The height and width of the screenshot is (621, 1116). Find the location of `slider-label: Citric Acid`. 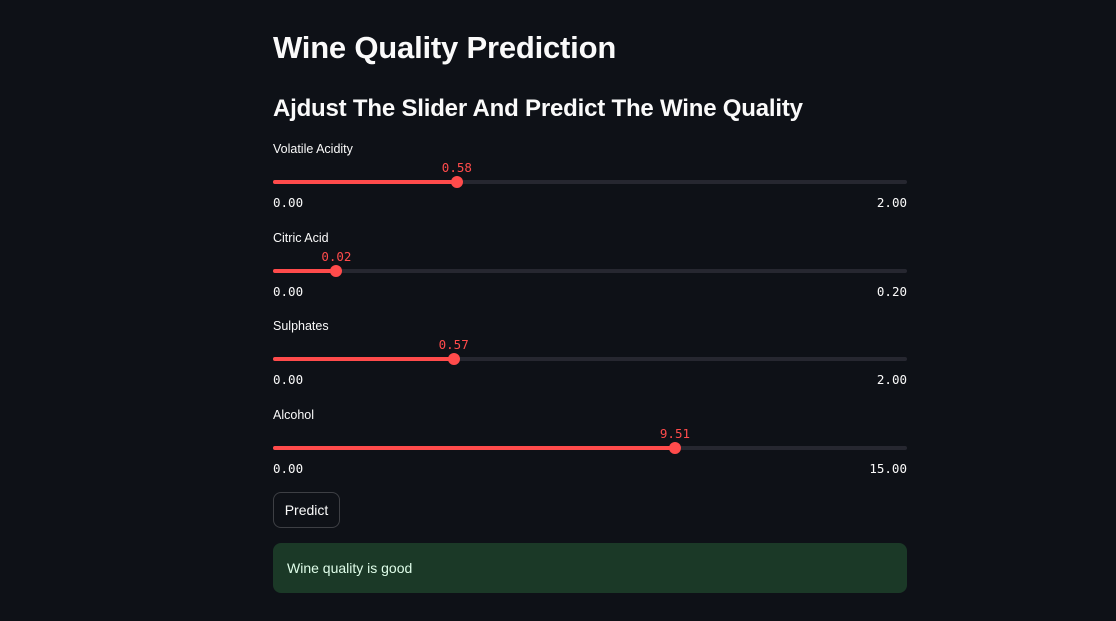

slider-label: Citric Acid is located at coordinates (301, 238).